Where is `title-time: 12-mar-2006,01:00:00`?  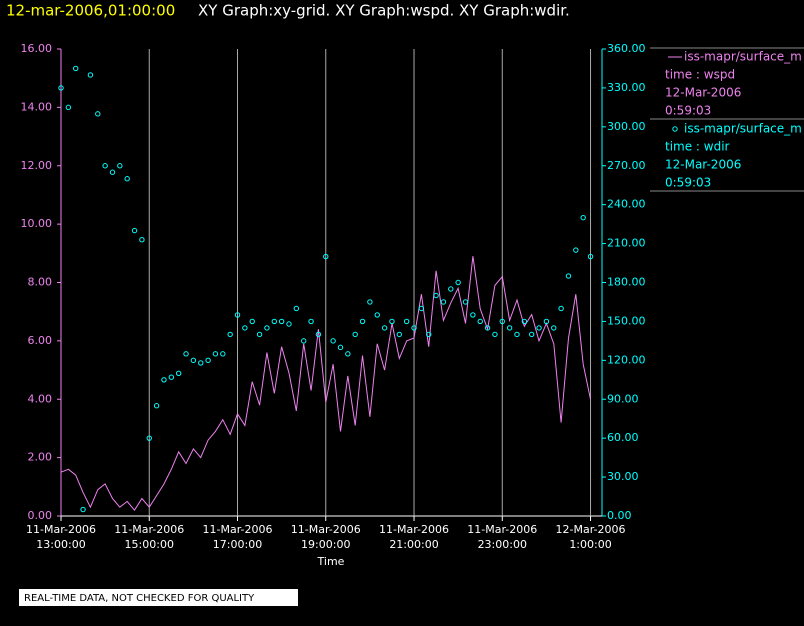 title-time: 12-mar-2006,01:00:00 is located at coordinates (90, 11).